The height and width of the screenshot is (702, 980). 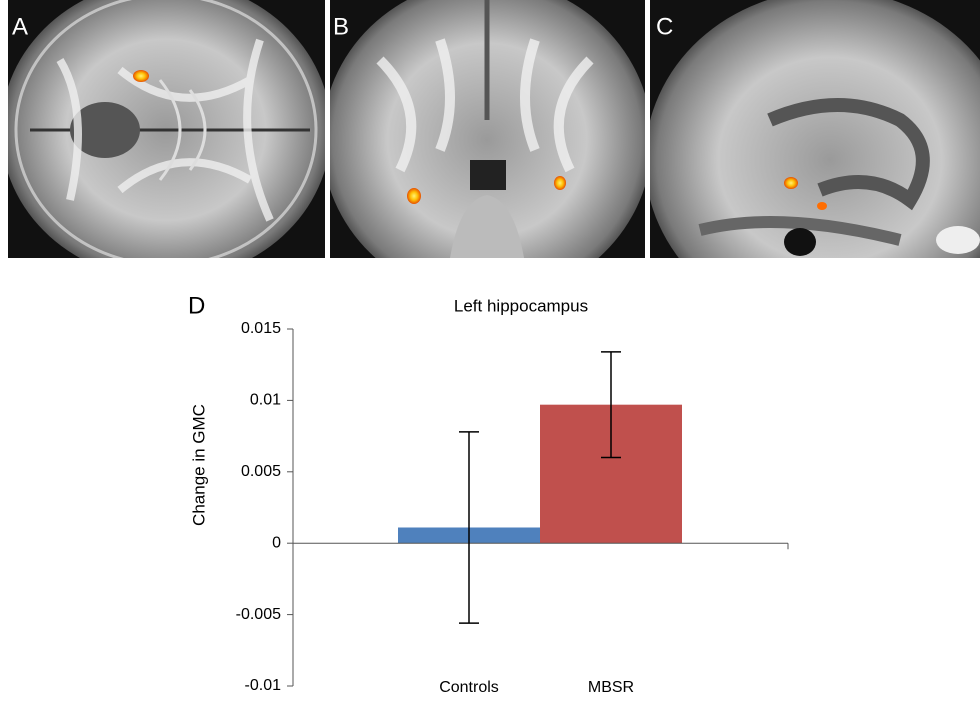 I want to click on panel-label: C, so click(x=664, y=26).